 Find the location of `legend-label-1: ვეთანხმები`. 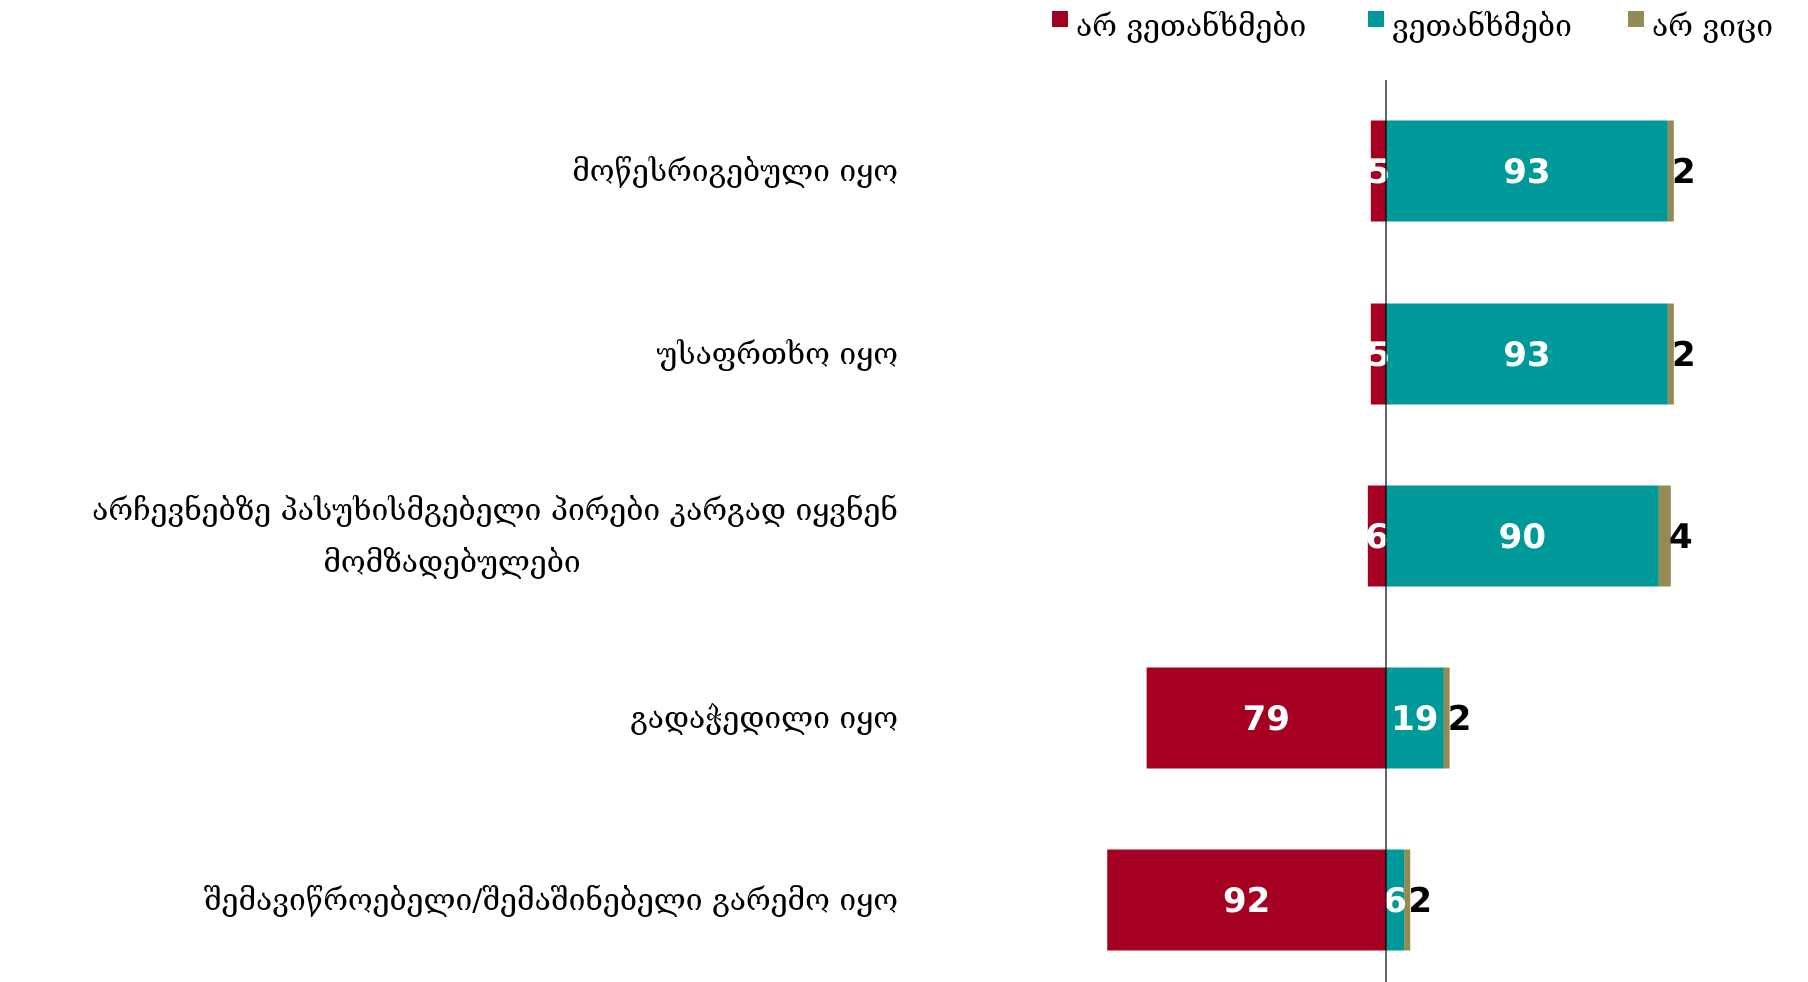

legend-label-1: ვეთანხმები is located at coordinates (1482, 26).